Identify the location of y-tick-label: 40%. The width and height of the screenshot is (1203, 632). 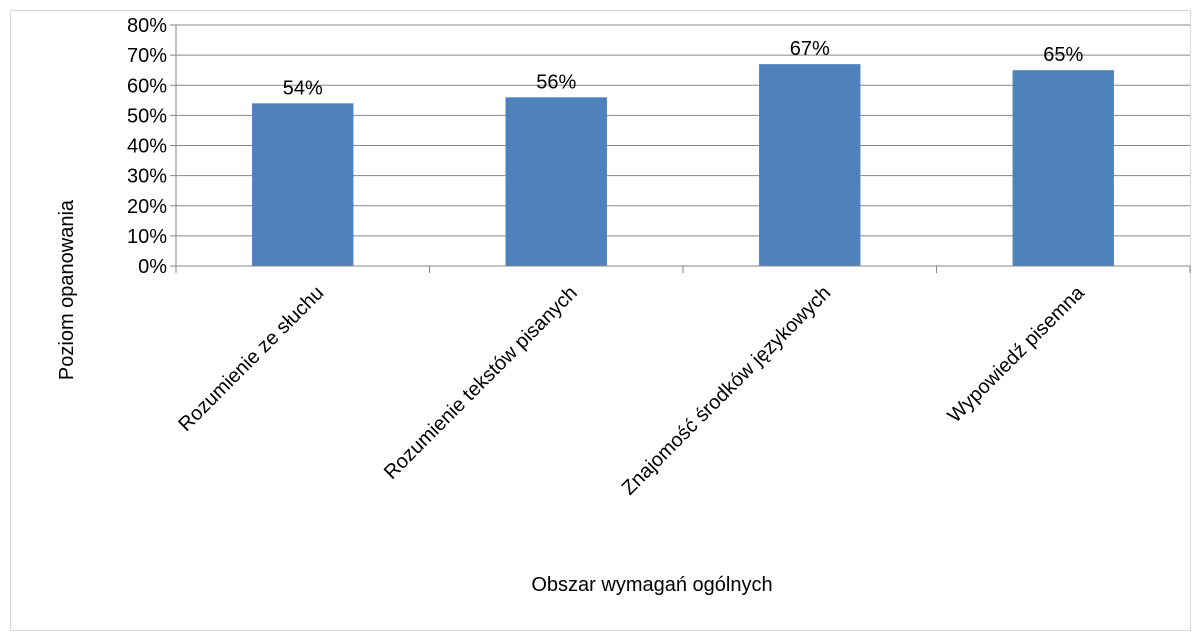
(147, 147).